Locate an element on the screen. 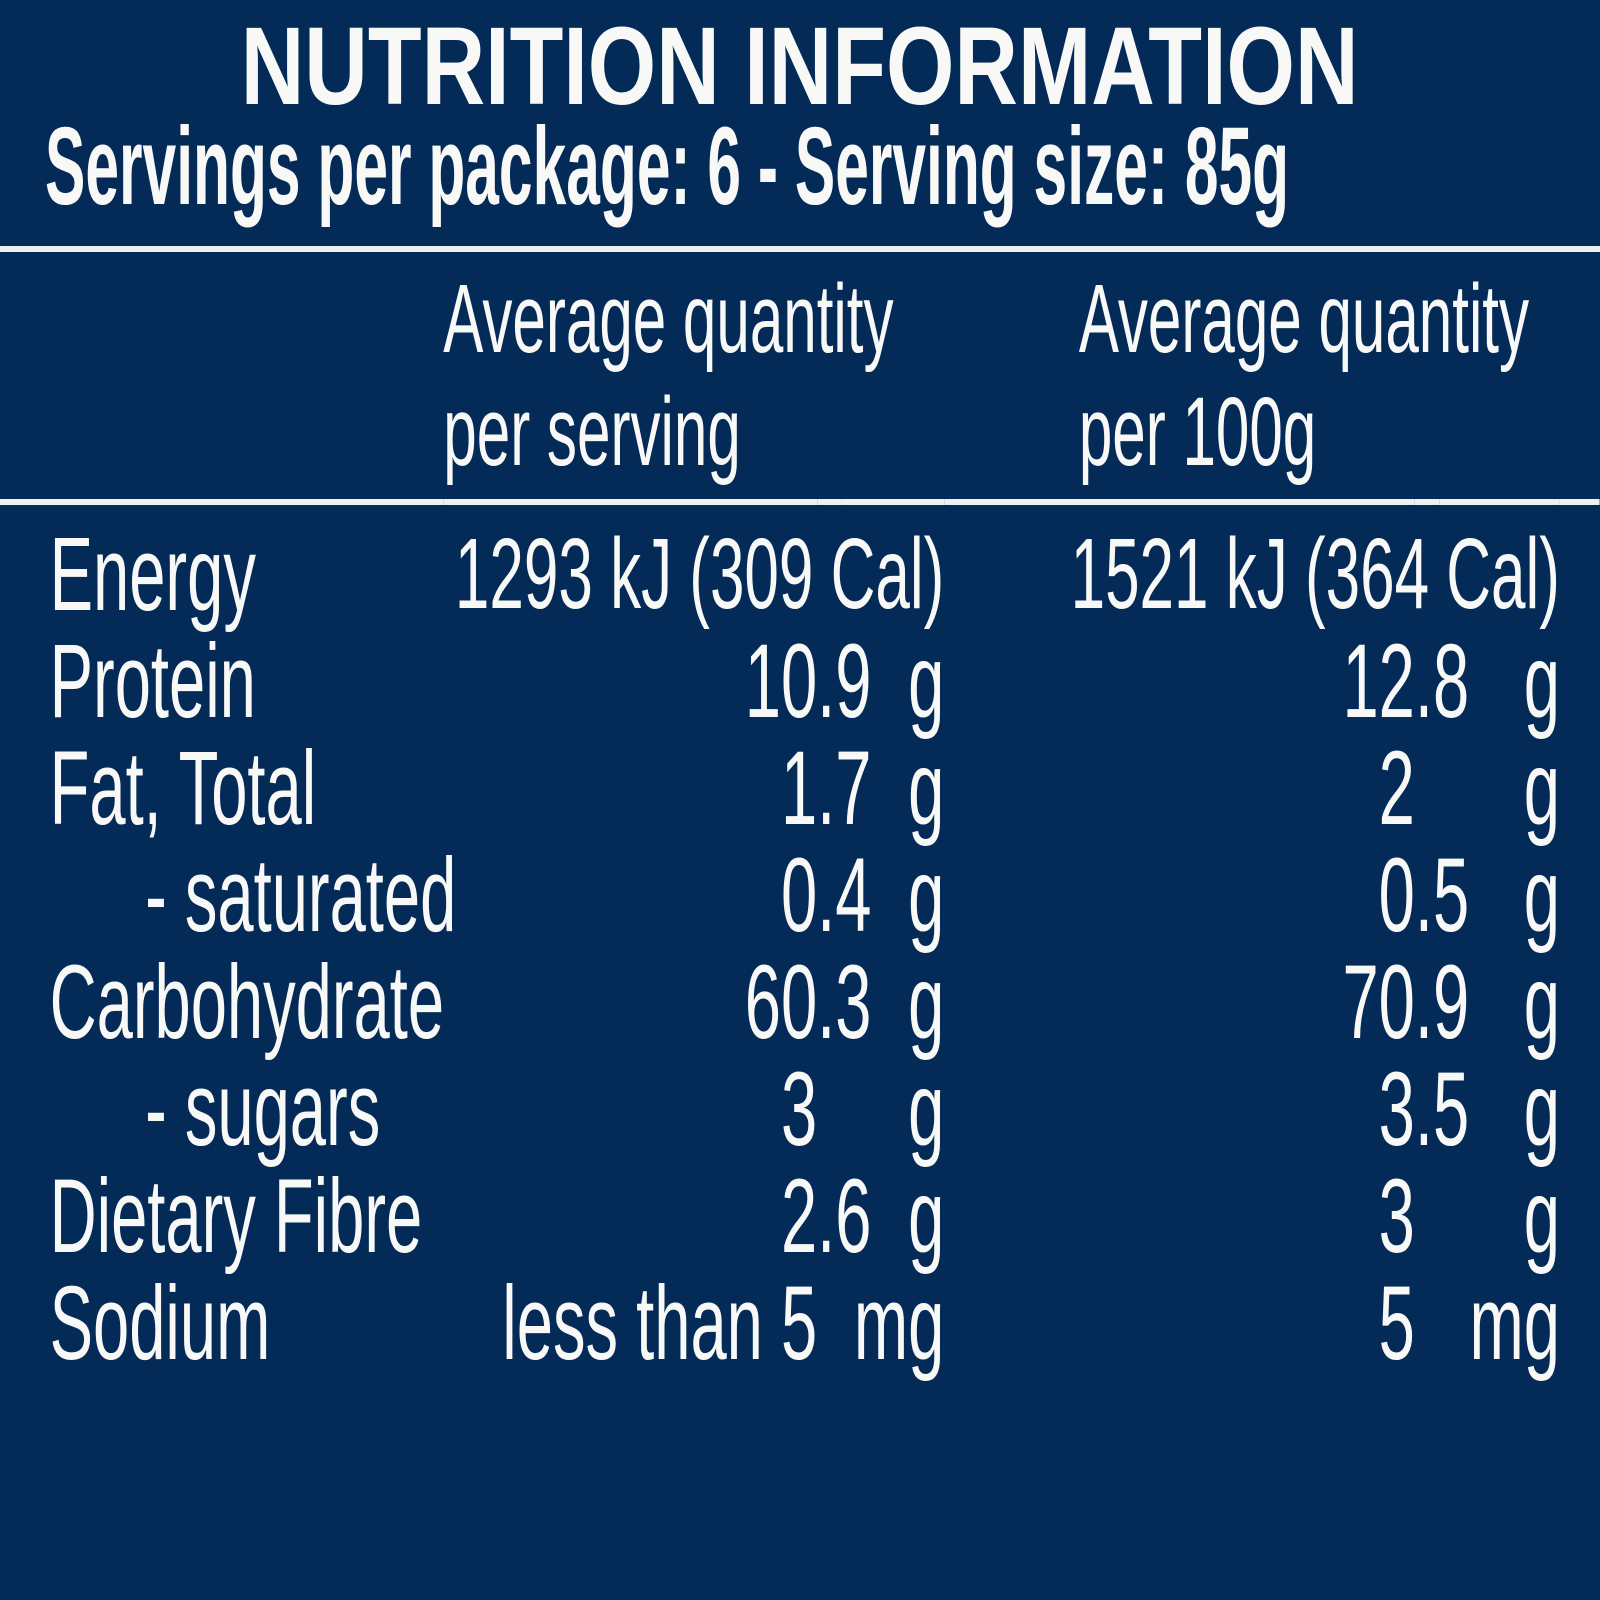 The width and height of the screenshot is (1600, 1600). per-serving-amount: 0 is located at coordinates (799, 895).